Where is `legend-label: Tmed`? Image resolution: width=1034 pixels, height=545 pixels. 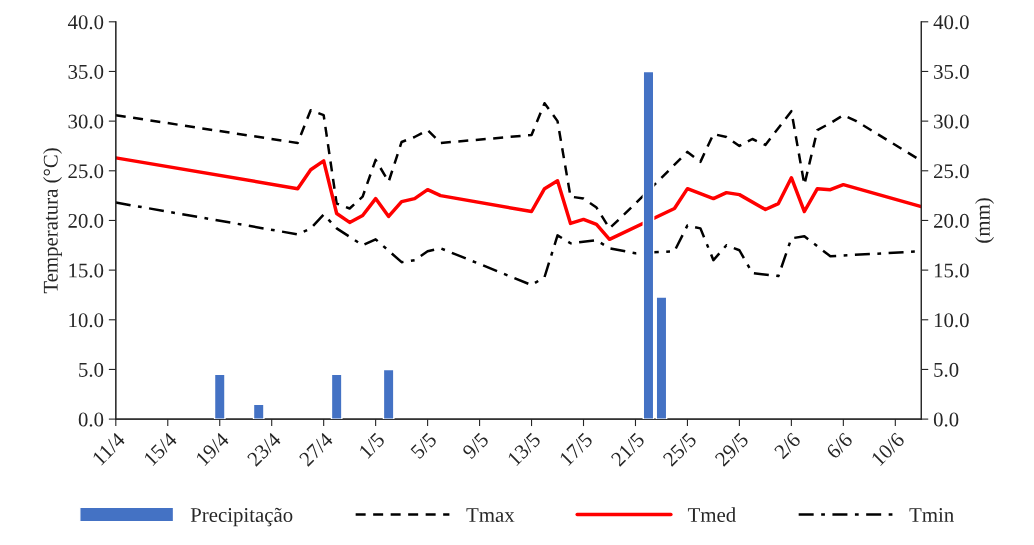 legend-label: Tmed is located at coordinates (711, 515).